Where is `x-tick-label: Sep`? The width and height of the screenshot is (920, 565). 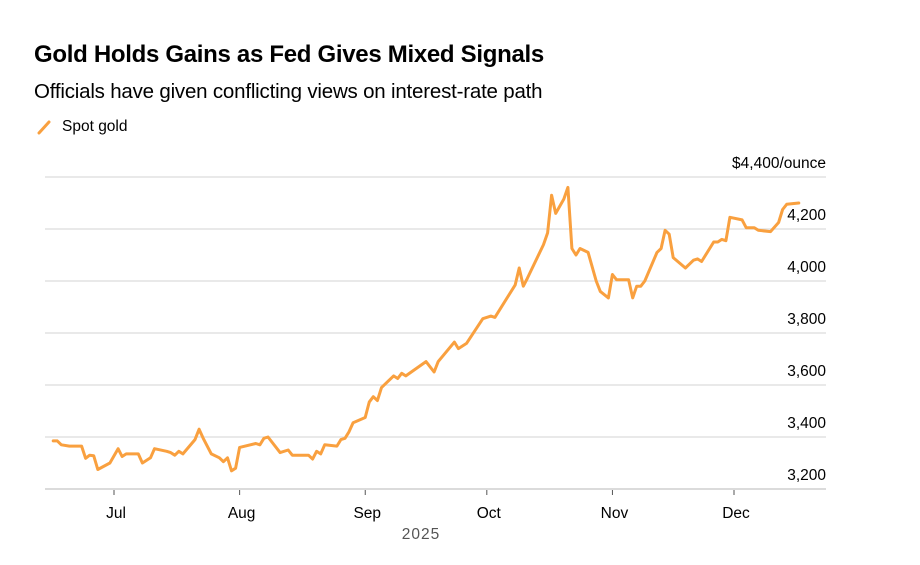
x-tick-label: Sep is located at coordinates (367, 513).